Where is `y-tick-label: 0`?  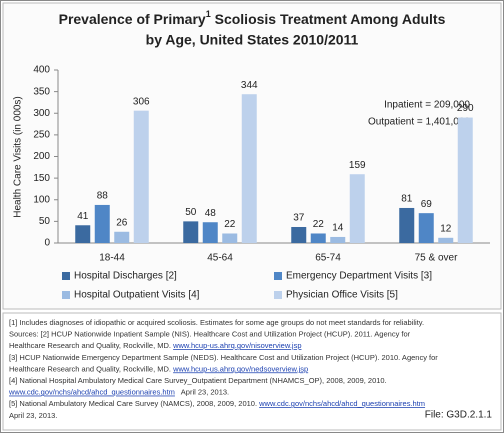
y-tick-label: 0 is located at coordinates (47, 243).